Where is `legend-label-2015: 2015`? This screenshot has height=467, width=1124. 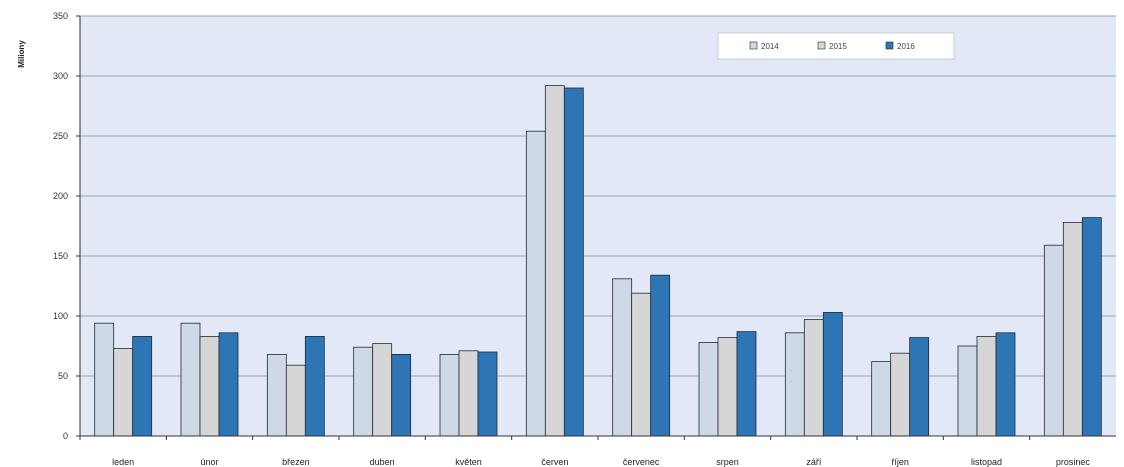
legend-label-2015: 2015 is located at coordinates (838, 46).